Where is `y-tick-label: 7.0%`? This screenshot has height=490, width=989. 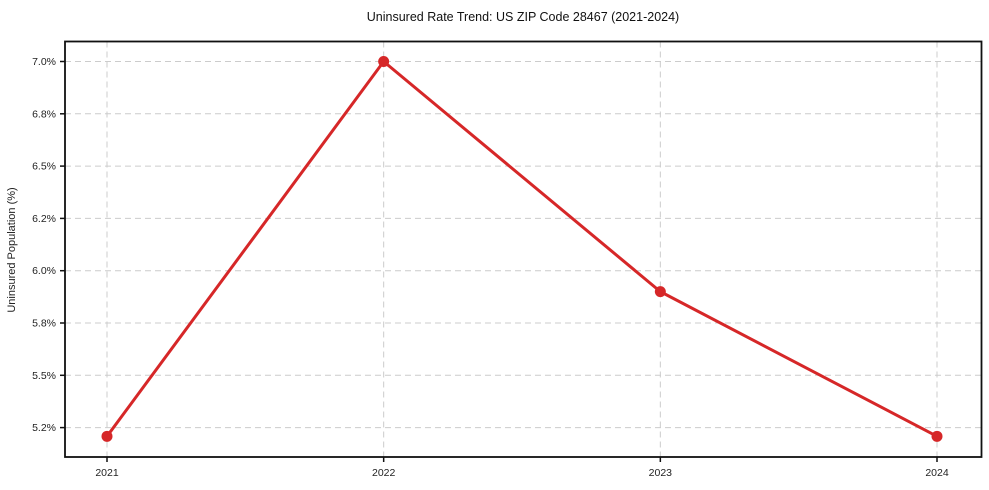
y-tick-label: 7.0% is located at coordinates (44, 62).